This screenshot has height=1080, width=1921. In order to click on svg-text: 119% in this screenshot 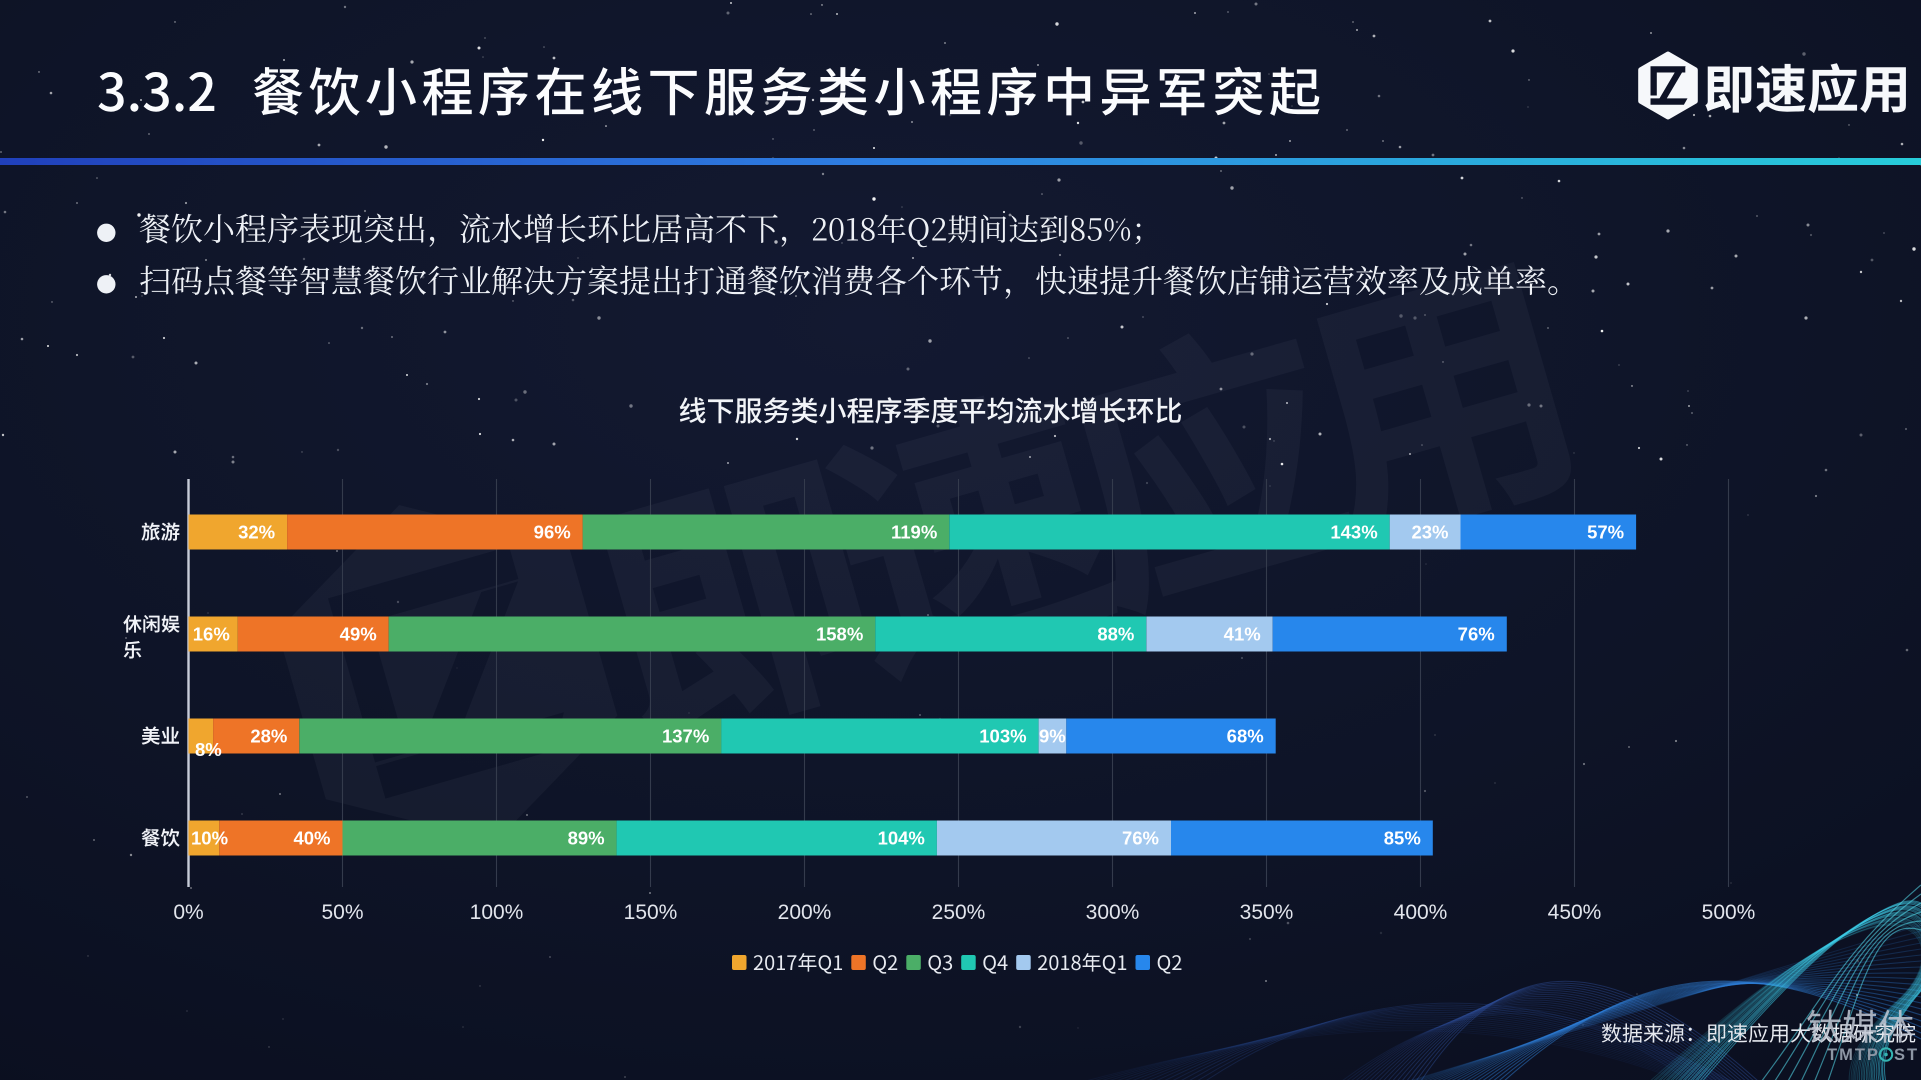, I will do `click(914, 532)`.